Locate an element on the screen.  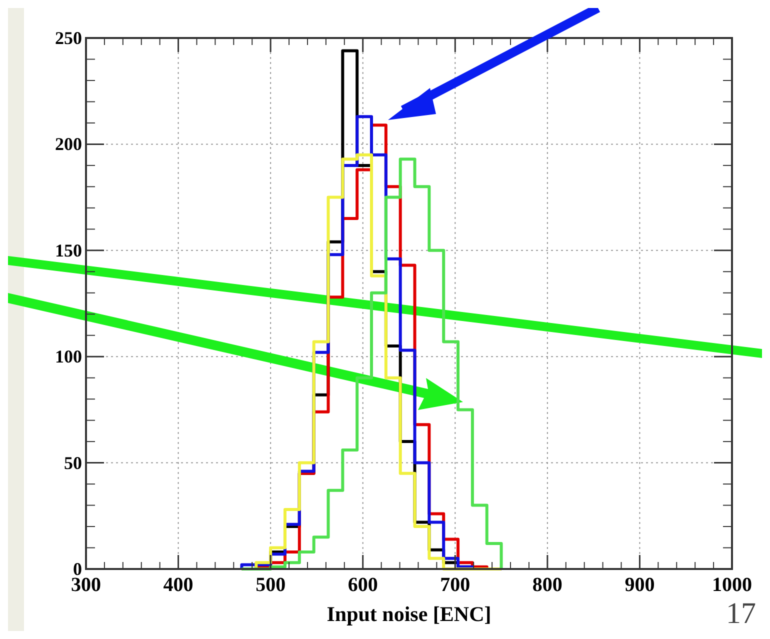
x-tick-label: 1000 is located at coordinates (732, 585).